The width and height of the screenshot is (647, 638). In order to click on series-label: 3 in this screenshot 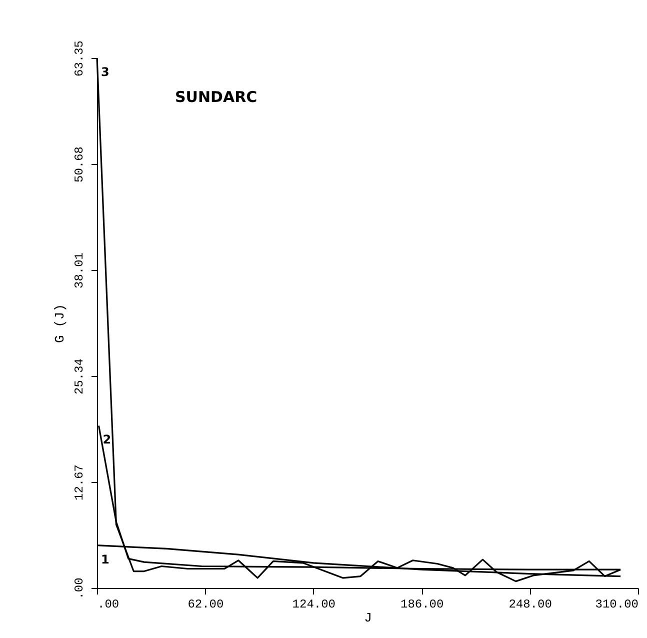, I will do `click(105, 72)`.